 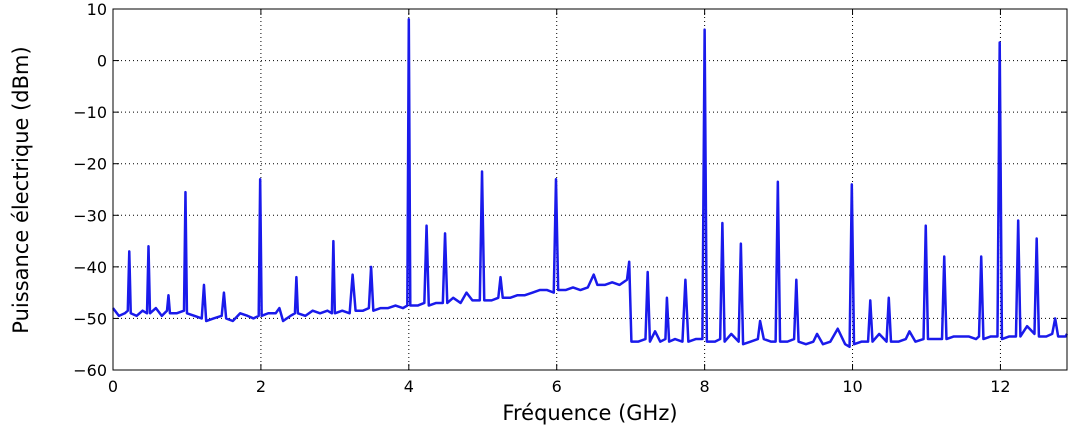 I want to click on y-tick-label: −60, so click(x=90, y=370).